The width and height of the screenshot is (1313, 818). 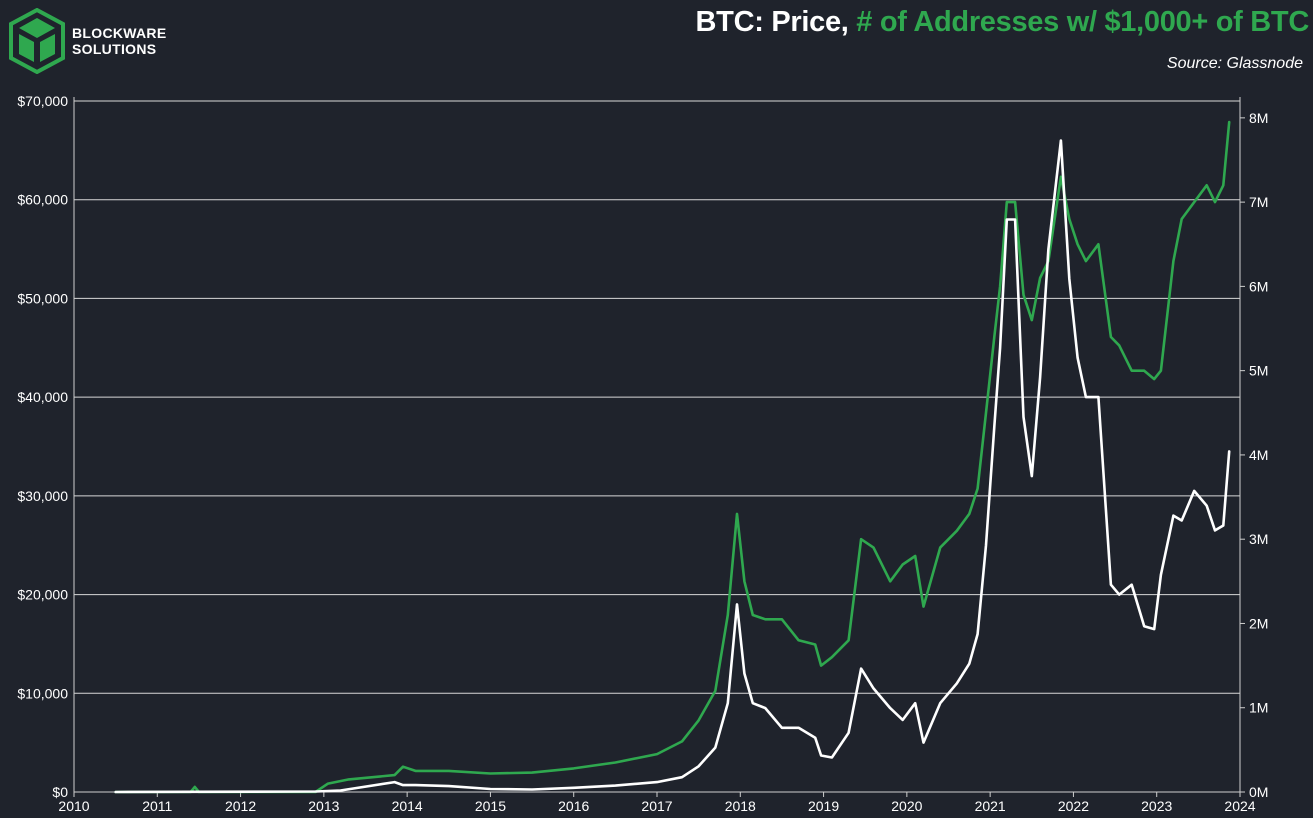 I want to click on x-tick-label: 2010, so click(x=73, y=806).